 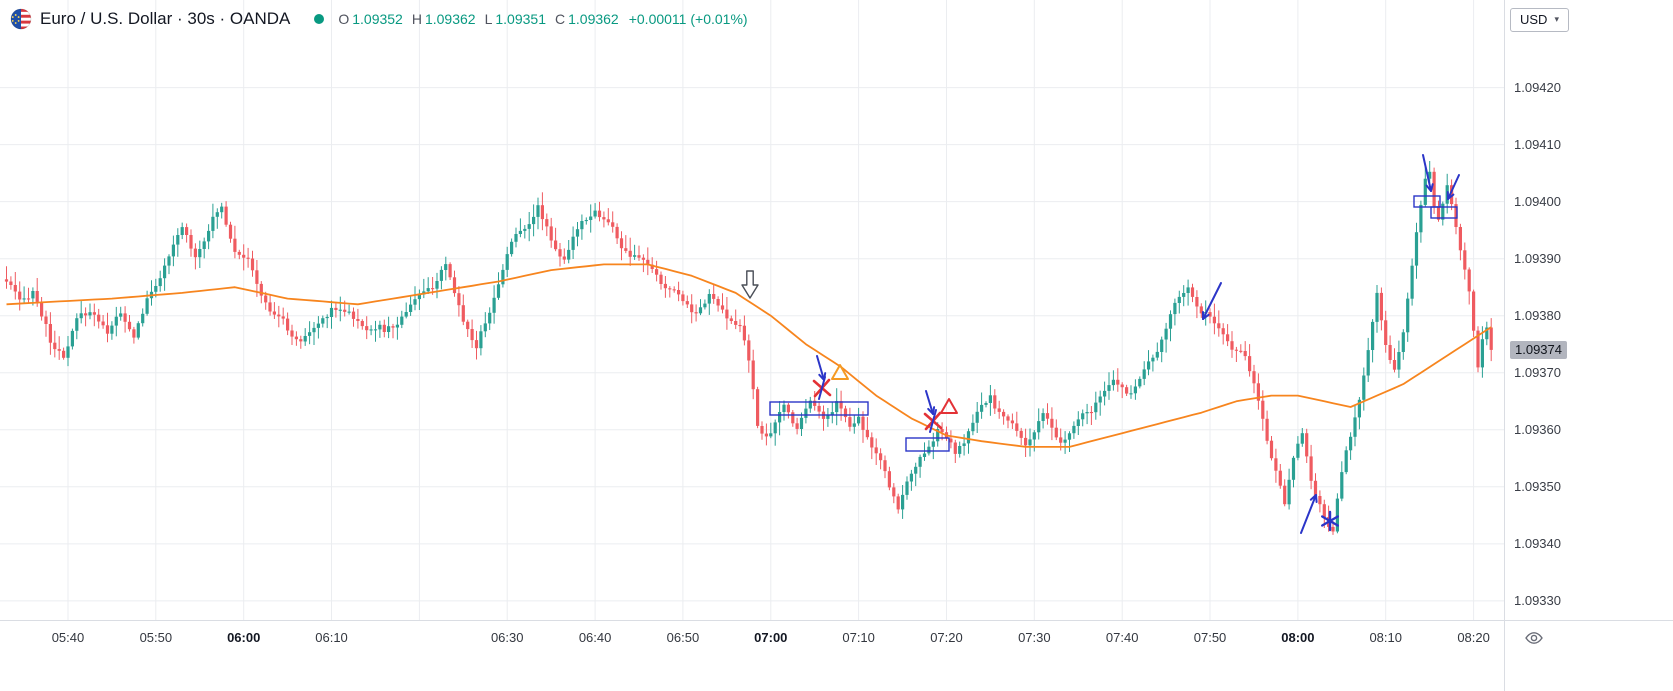 What do you see at coordinates (244, 637) in the screenshot?
I see `time-axis-label: 06:00` at bounding box center [244, 637].